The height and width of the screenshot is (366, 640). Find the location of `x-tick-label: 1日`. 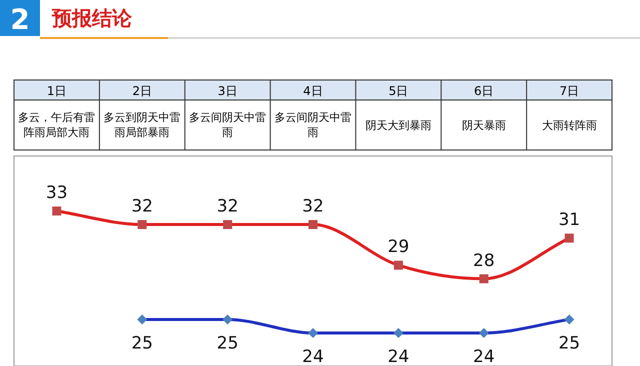

x-tick-label: 1日 is located at coordinates (56, 91).